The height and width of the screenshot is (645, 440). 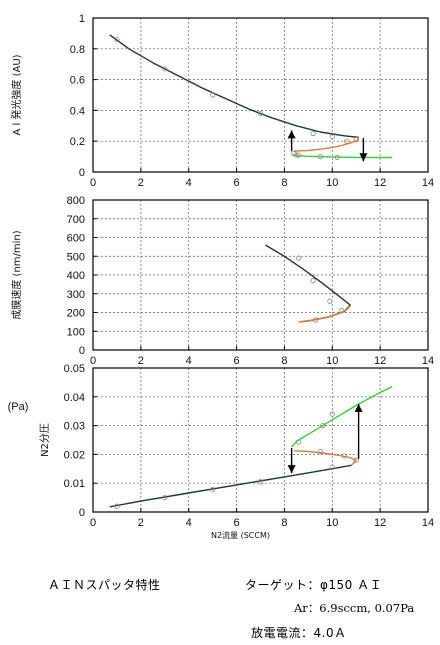 What do you see at coordinates (74, 455) in the screenshot?
I see `y-tick-label: 0.02` at bounding box center [74, 455].